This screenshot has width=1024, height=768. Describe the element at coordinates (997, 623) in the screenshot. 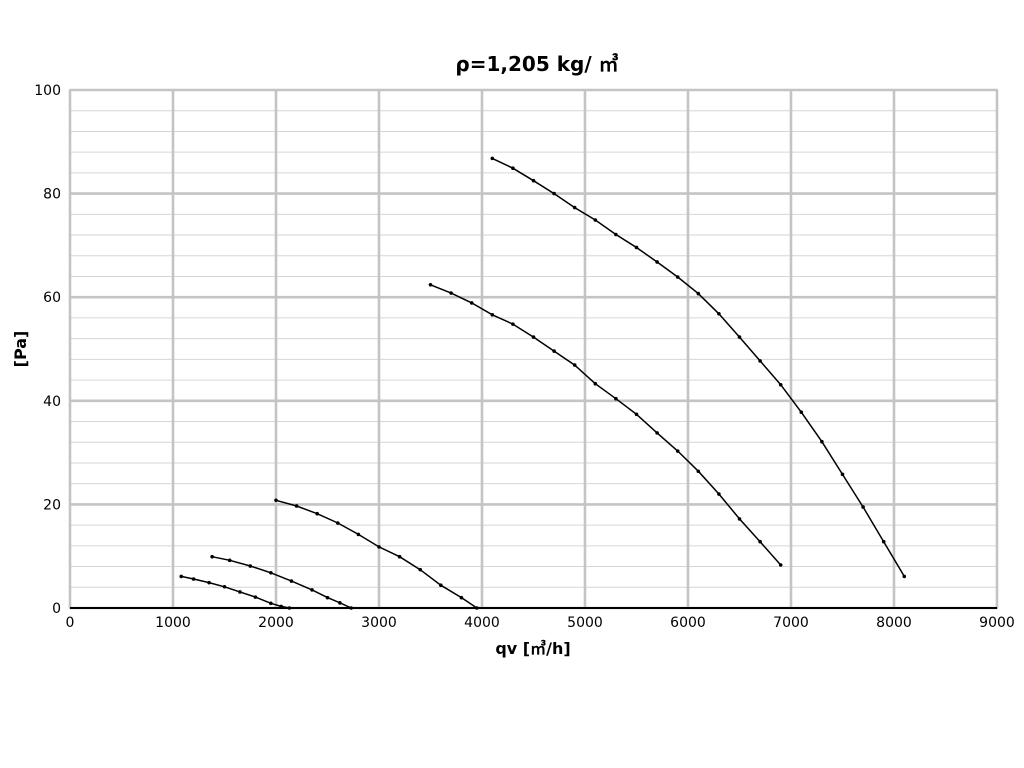

I see `x-tick-label: 9000` at that location.